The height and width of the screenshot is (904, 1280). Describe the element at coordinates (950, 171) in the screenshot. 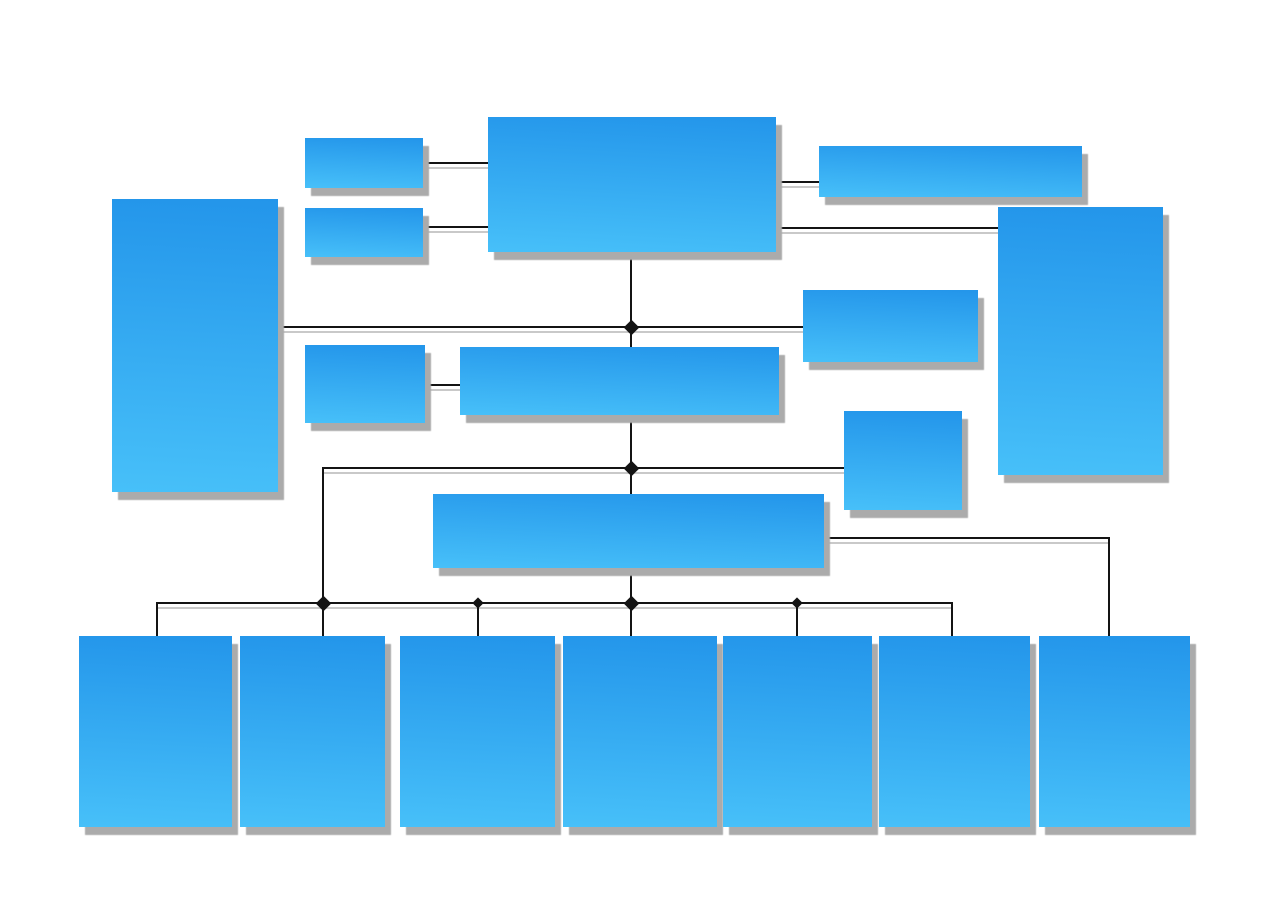

I see `flowchart-node-top-right-wide` at that location.